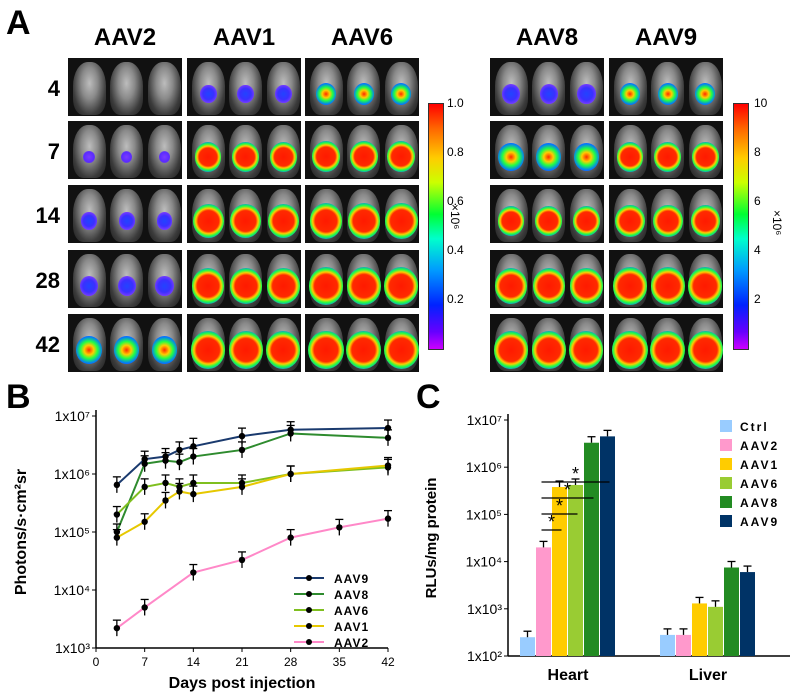  What do you see at coordinates (179, 450) in the screenshot?
I see `data-point-aav9` at bounding box center [179, 450].